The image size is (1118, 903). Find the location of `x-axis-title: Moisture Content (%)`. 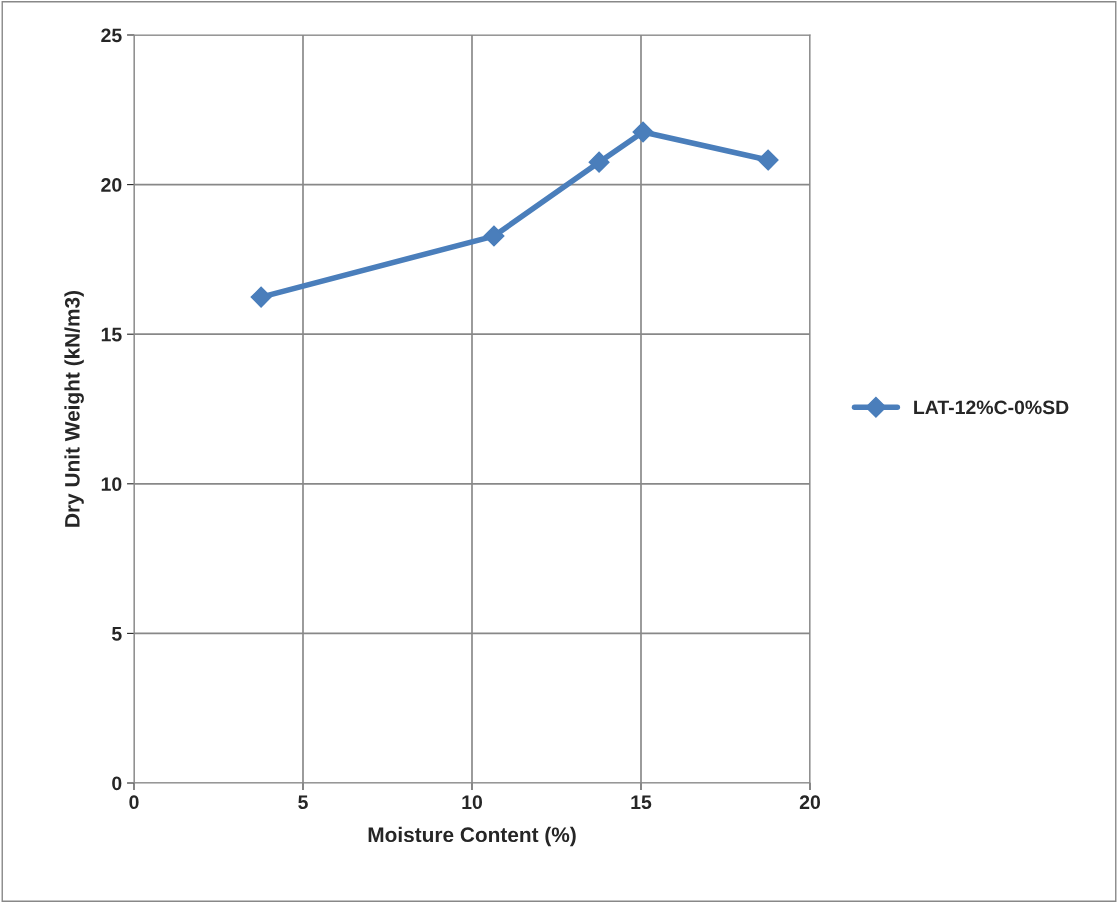

x-axis-title: Moisture Content (%) is located at coordinates (472, 836).